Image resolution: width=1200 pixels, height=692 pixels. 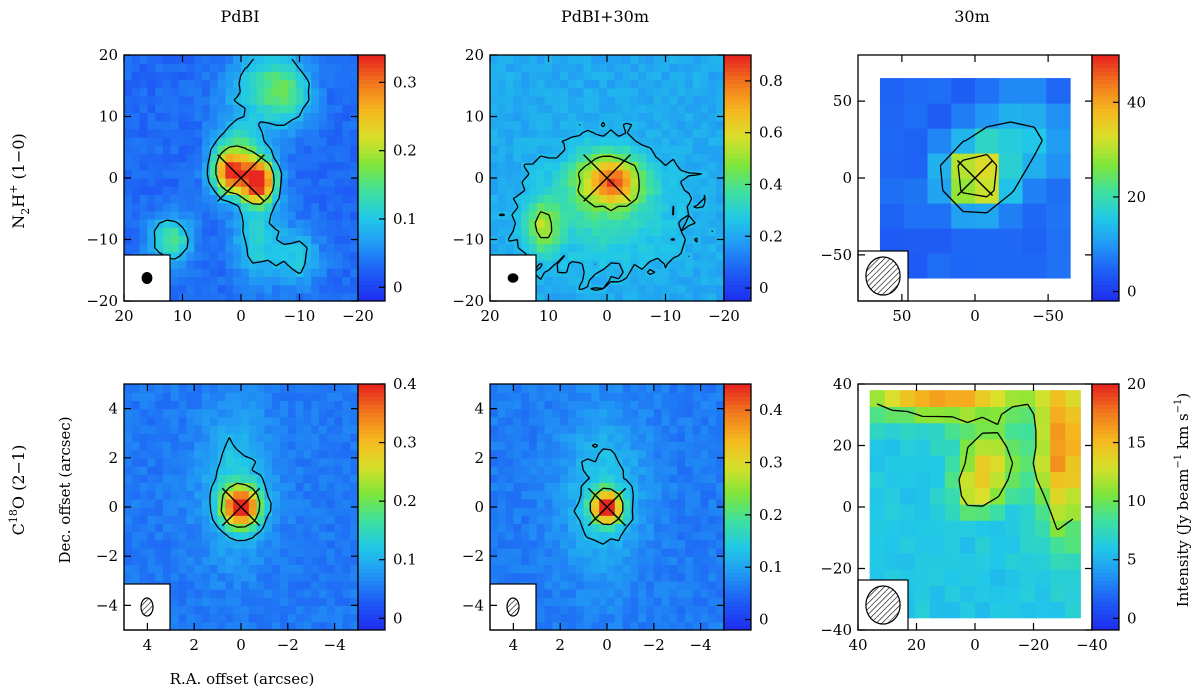 I want to click on contour-level, so click(x=606, y=206).